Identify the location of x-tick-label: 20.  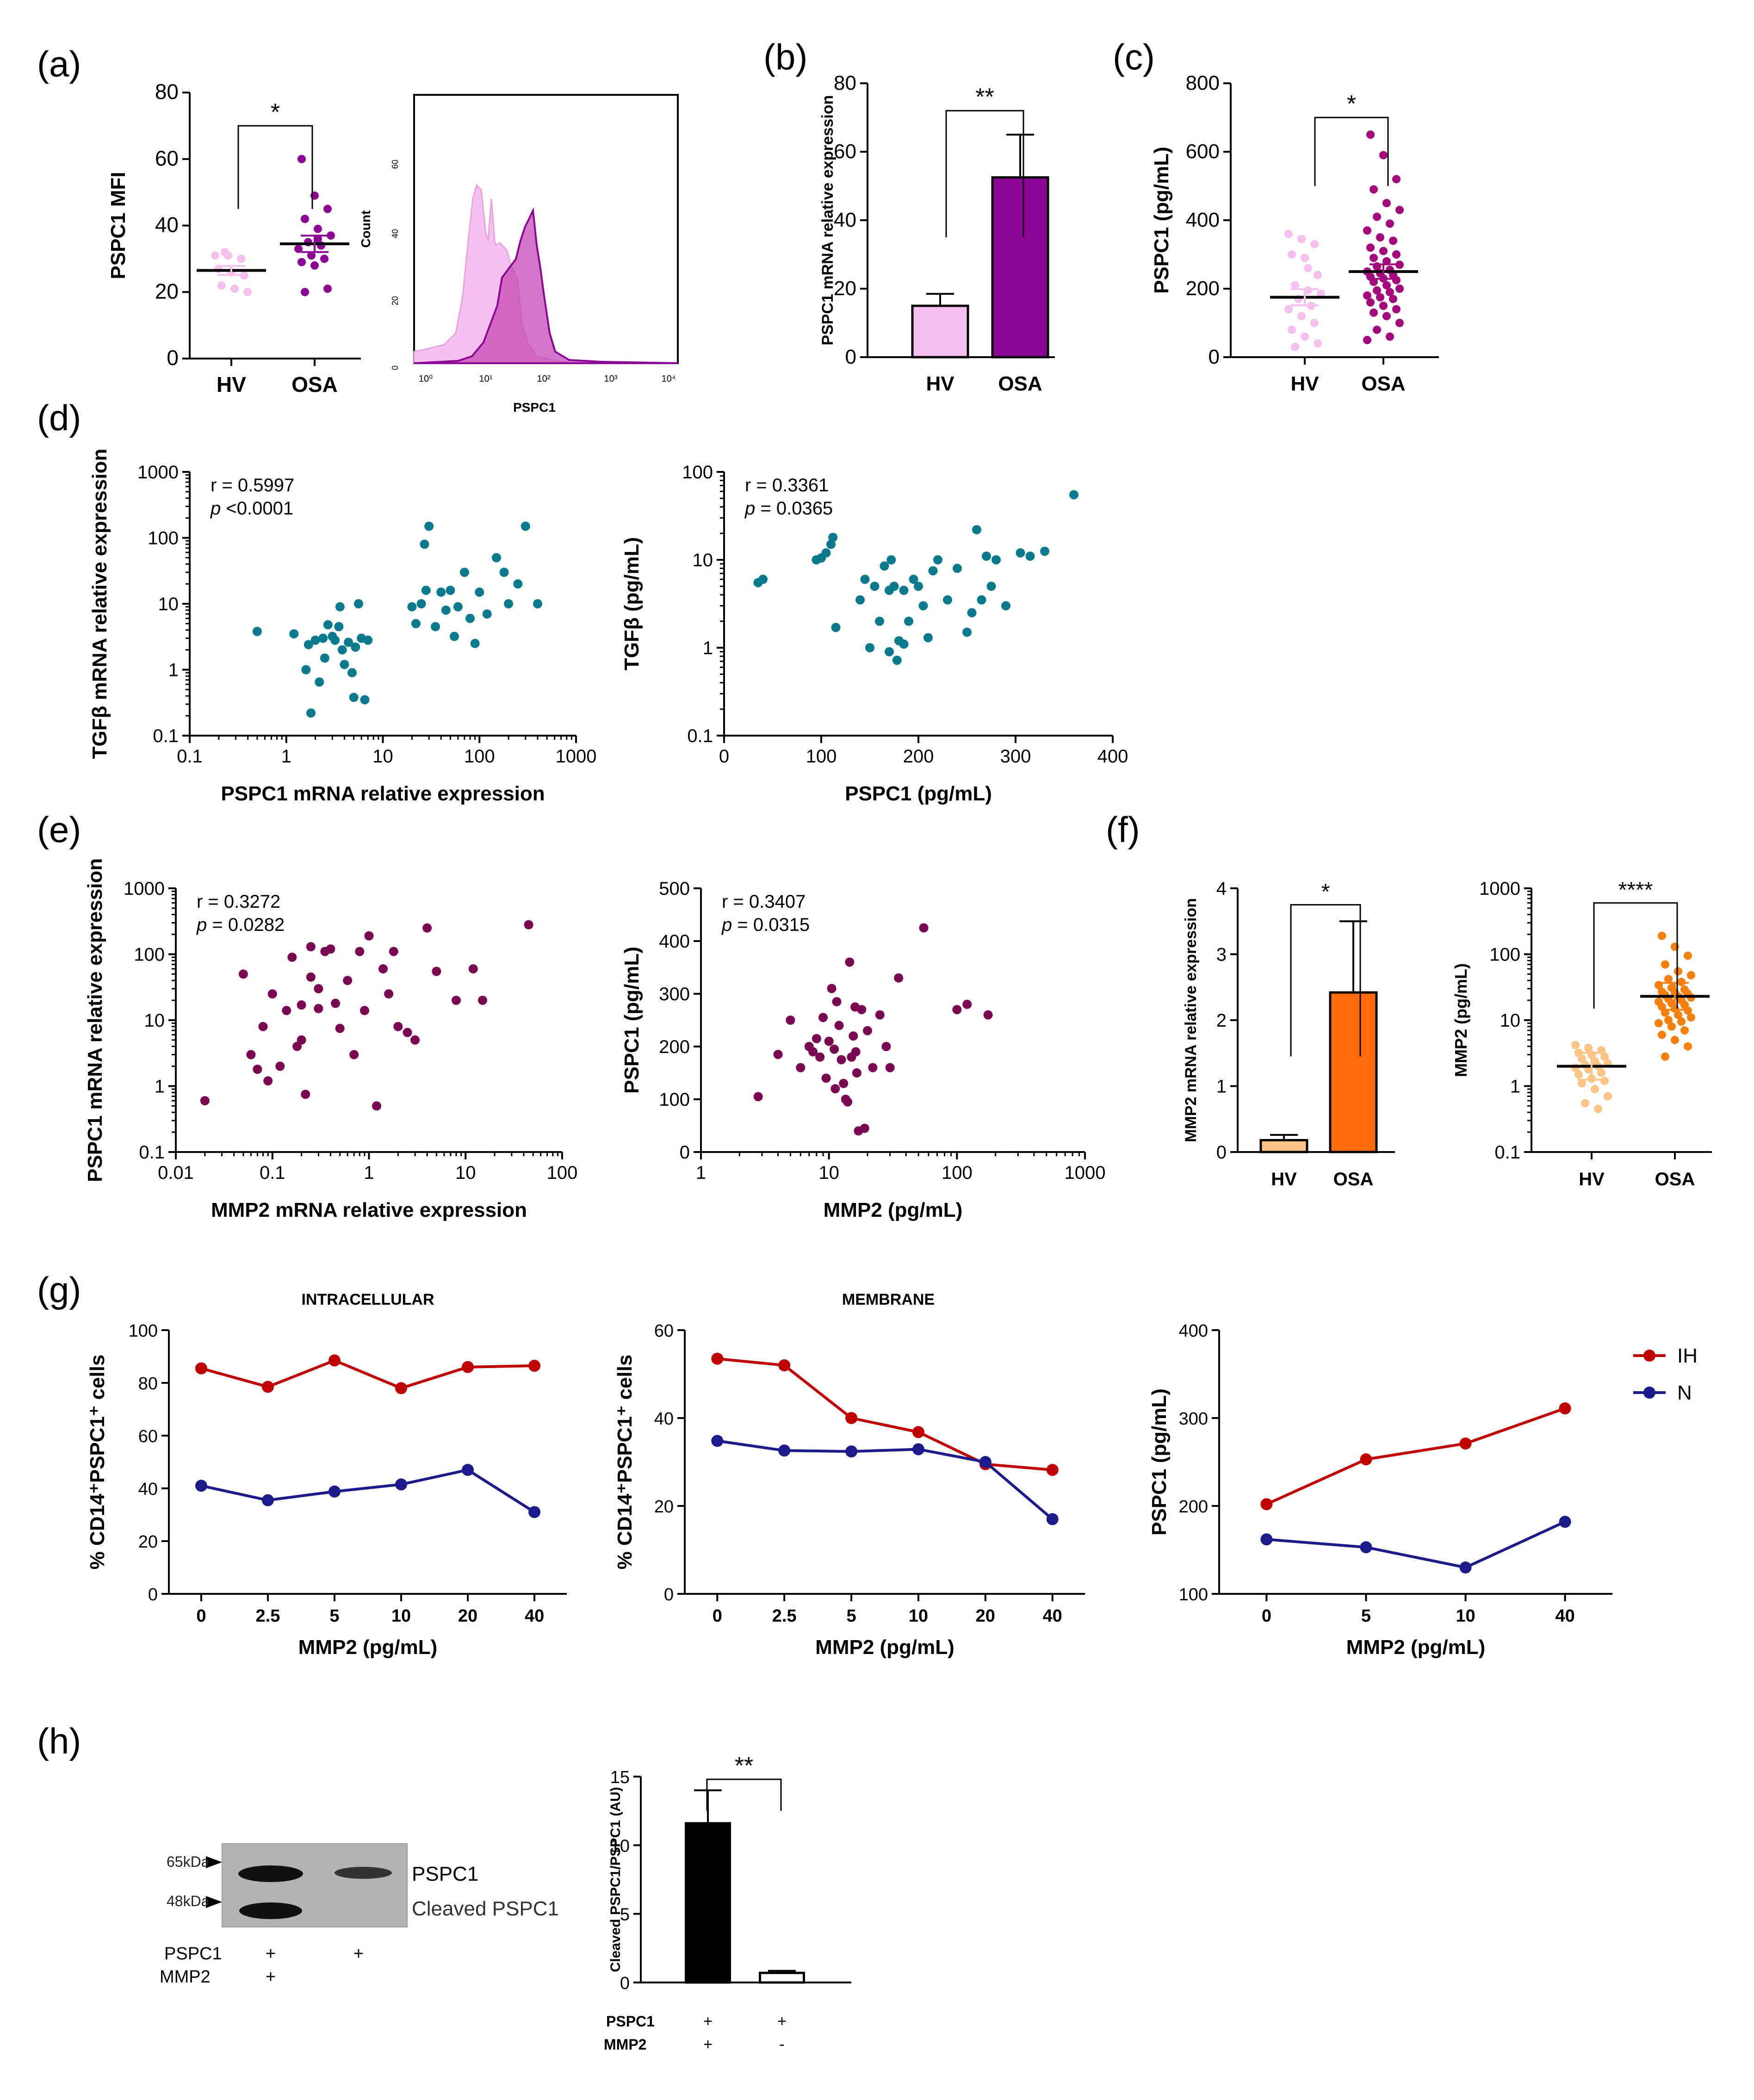
(986, 1616).